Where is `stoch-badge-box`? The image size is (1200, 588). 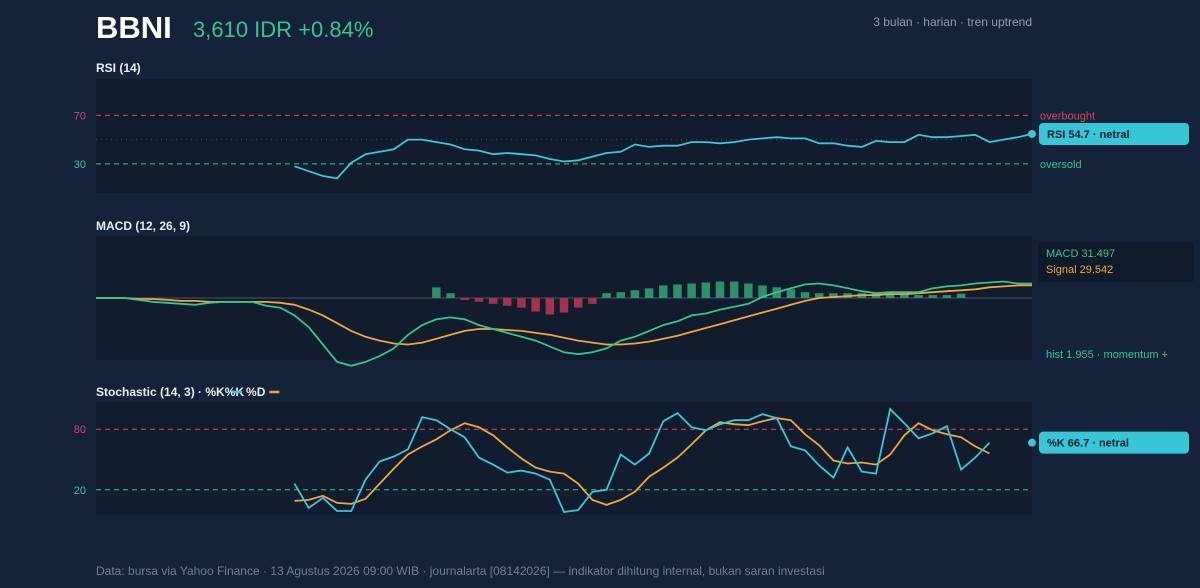 stoch-badge-box is located at coordinates (1114, 442).